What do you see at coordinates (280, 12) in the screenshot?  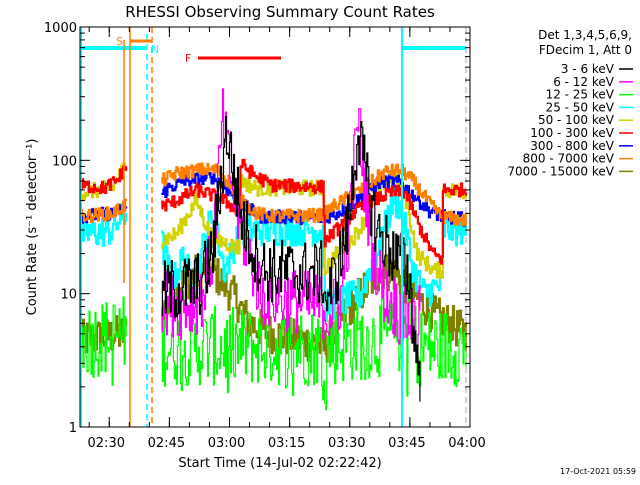 I see `chart-title: RHESSI Observing Summary Count Rates` at bounding box center [280, 12].